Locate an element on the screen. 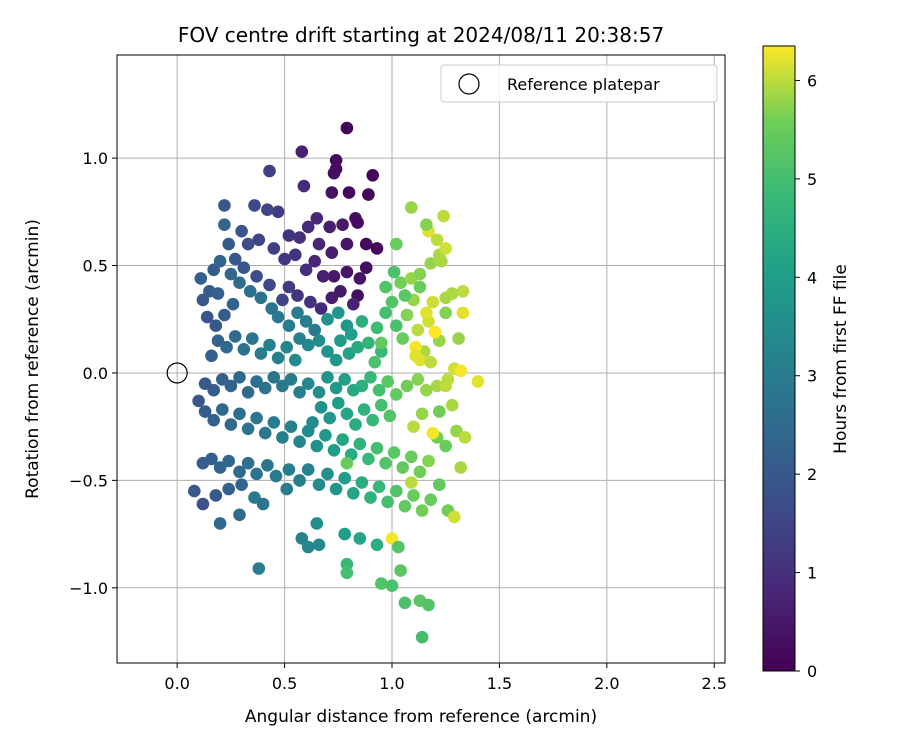 This screenshot has height=750, width=900. x-tick-label: 2.0 is located at coordinates (606, 683).